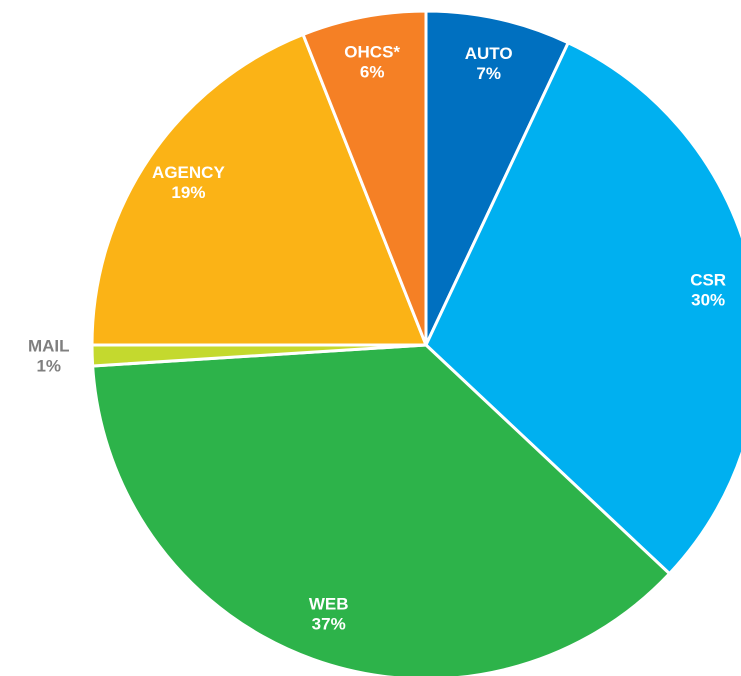 This screenshot has width=741, height=676. I want to click on slice-value-label: 30%, so click(708, 300).